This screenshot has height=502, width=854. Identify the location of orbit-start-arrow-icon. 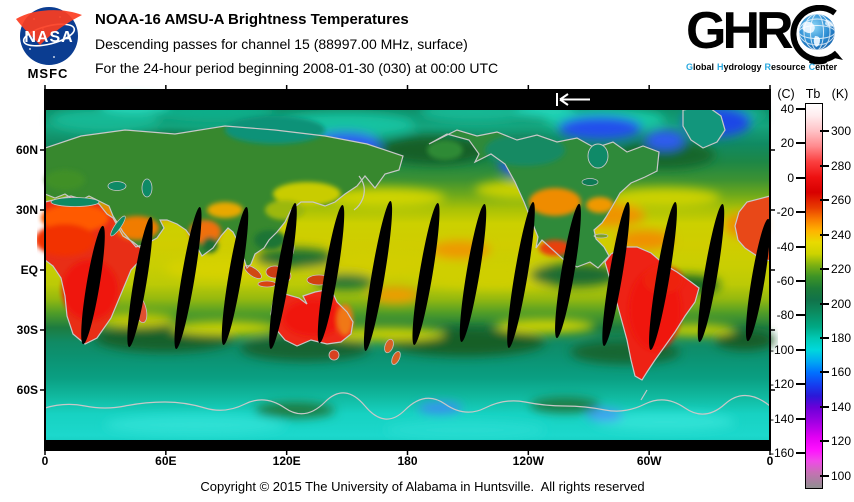
(573, 99).